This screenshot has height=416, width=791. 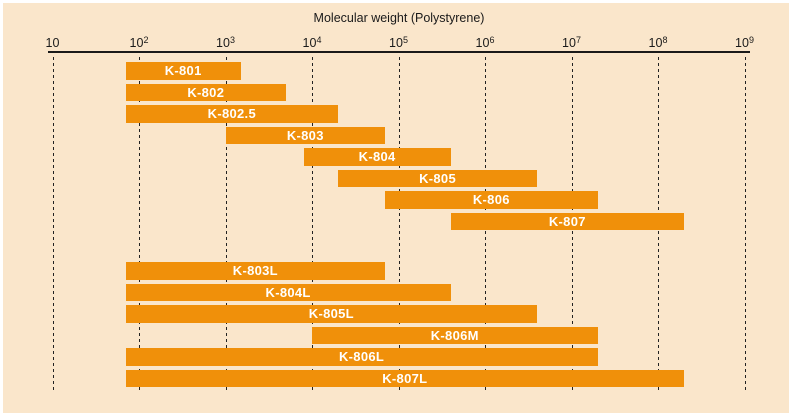 I want to click on range-bar-k-806: K-806, so click(x=491, y=200).